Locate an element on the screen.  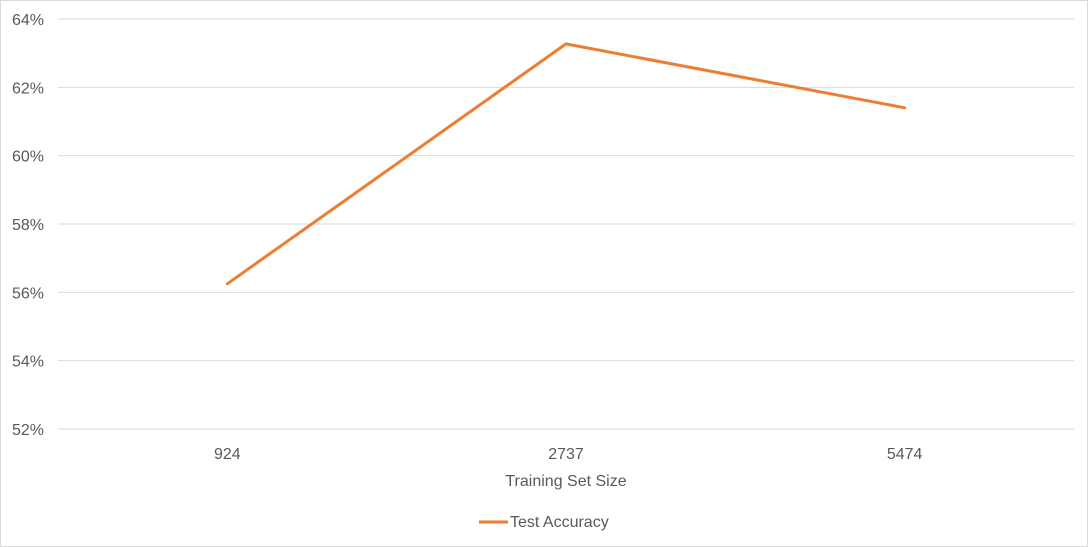
legend-series-label: Test Accuracy is located at coordinates (559, 522).